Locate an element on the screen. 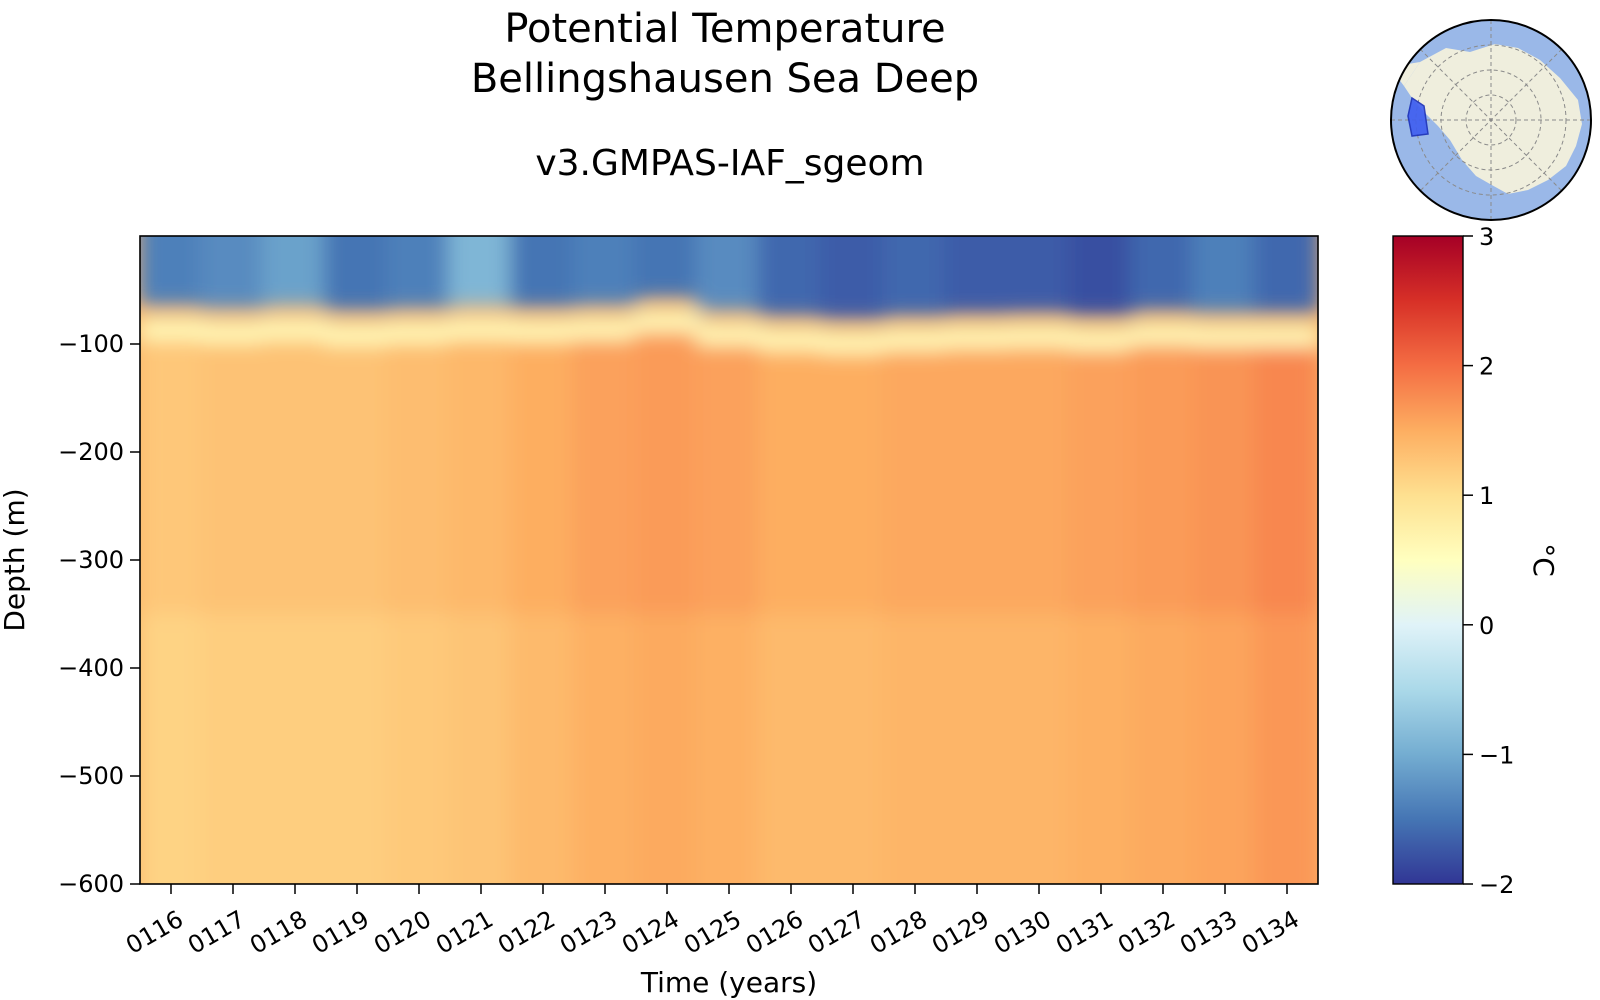 The height and width of the screenshot is (1000, 1600). y-tick-label: −100 is located at coordinates (91, 344).